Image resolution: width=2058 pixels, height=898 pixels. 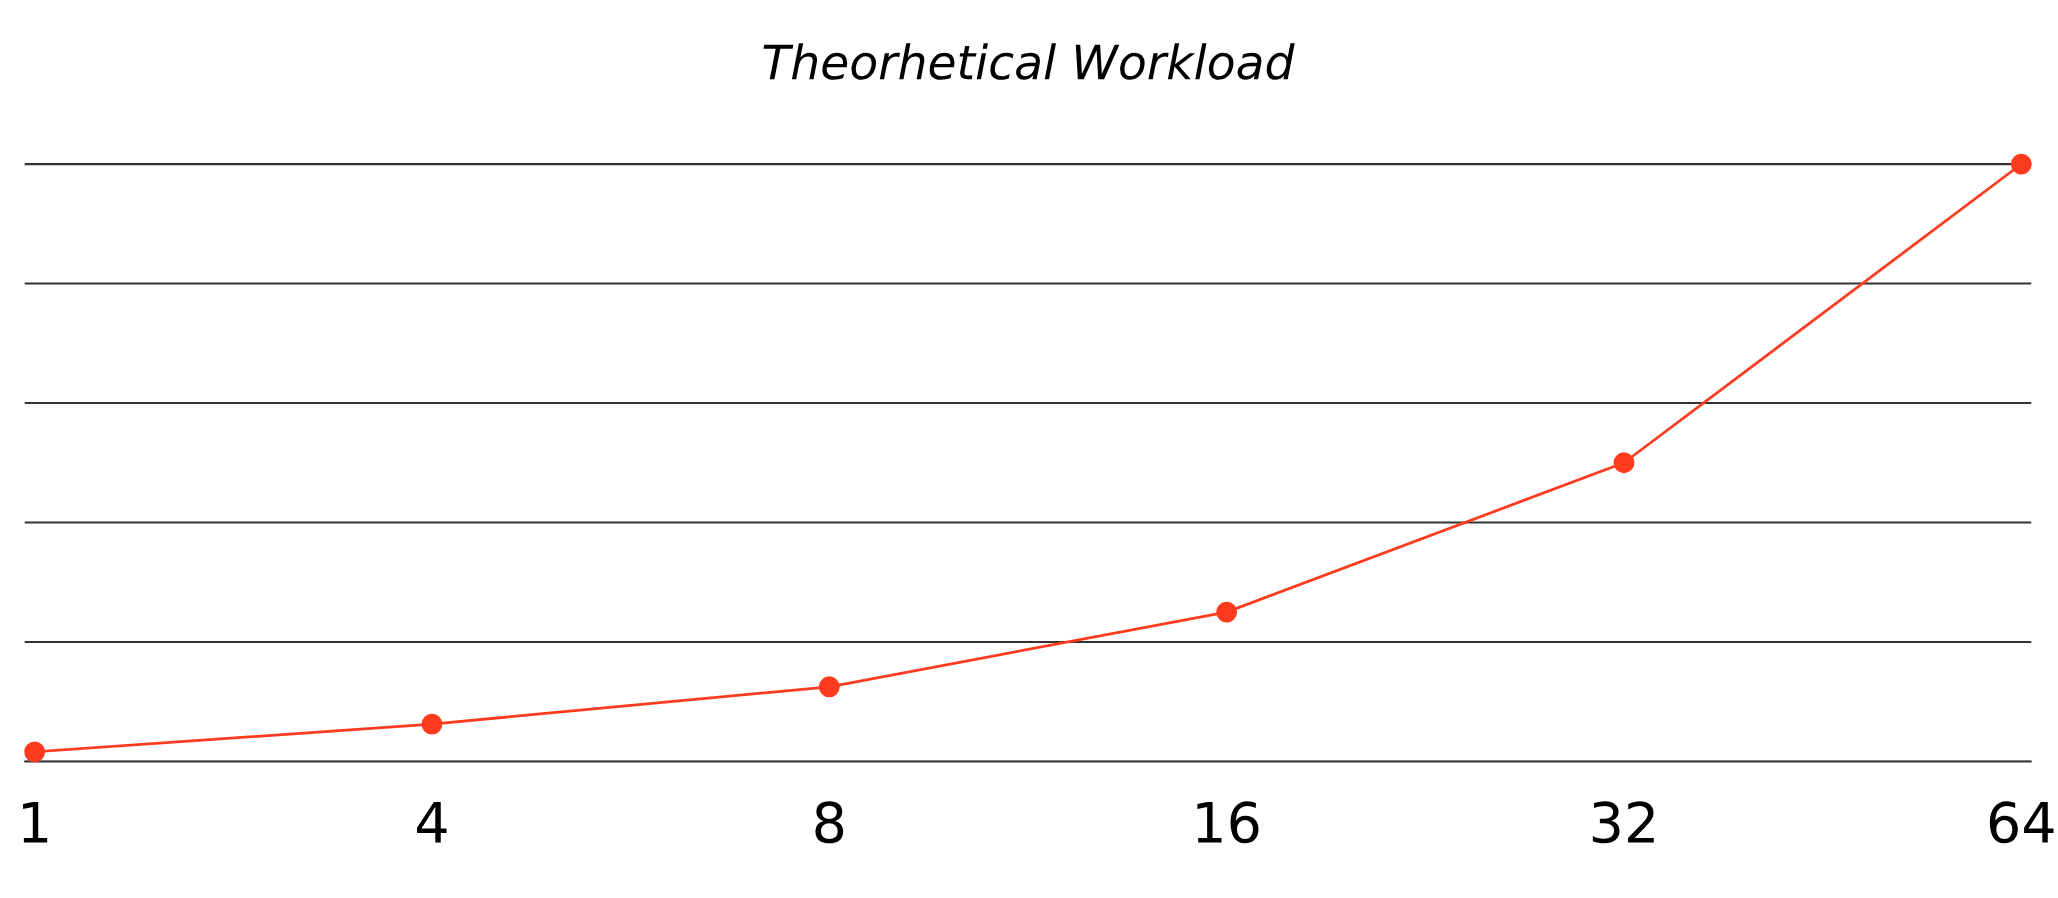 What do you see at coordinates (829, 822) in the screenshot?
I see `x-tick-label: 8` at bounding box center [829, 822].